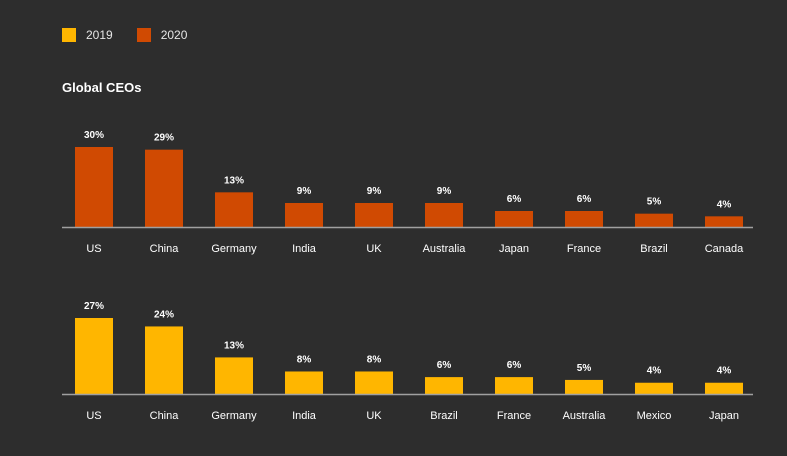 Image resolution: width=787 pixels, height=456 pixels. Describe the element at coordinates (69, 35) in the screenshot. I see `legend-swatch-2019` at that location.